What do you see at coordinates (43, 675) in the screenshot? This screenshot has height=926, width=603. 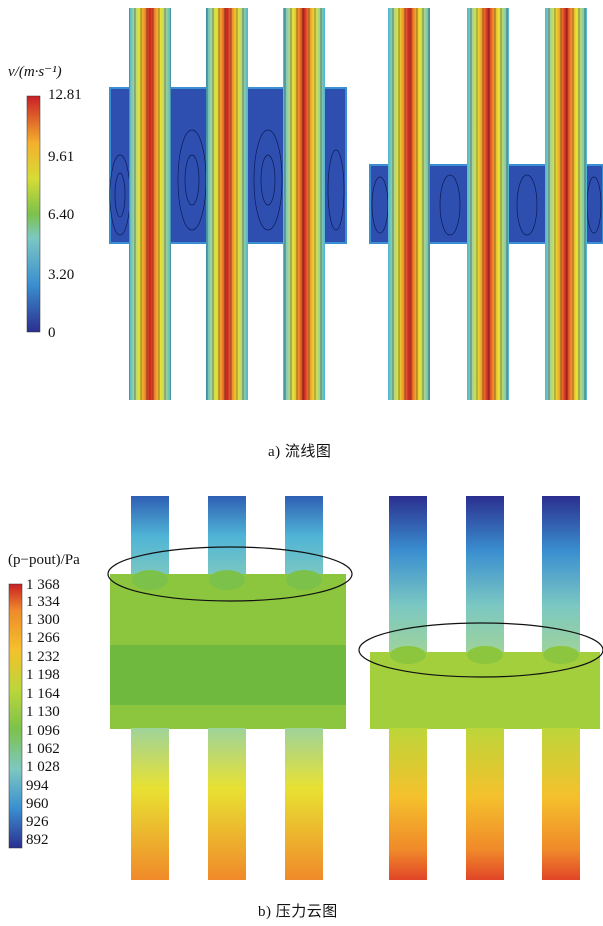 I see `colorbar-b-tick: 1 198` at bounding box center [43, 675].